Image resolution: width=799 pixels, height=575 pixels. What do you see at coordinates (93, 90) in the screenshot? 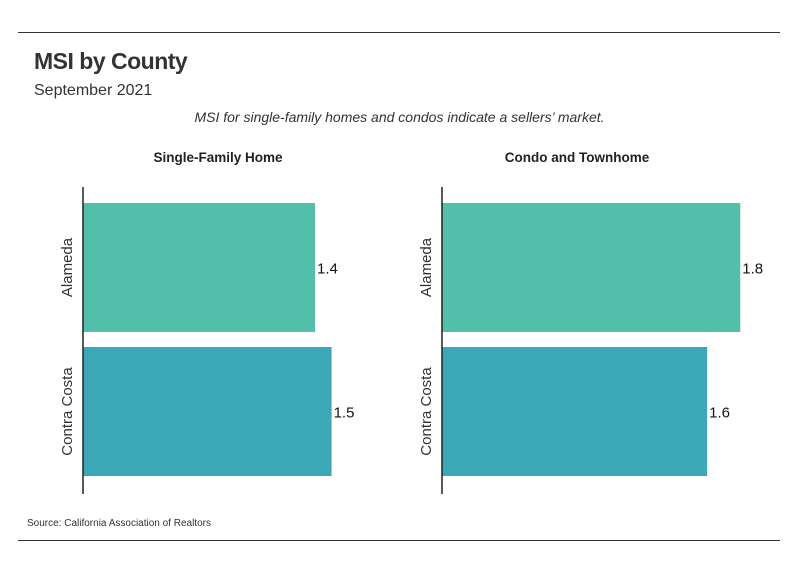
I see `page-subtitle: September 2021` at bounding box center [93, 90].